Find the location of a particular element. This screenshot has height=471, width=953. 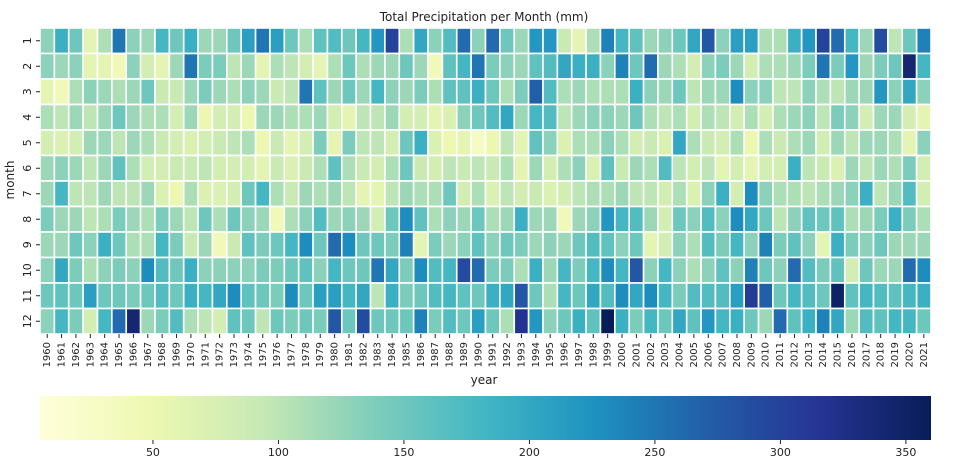

colorbar-tick-label: 300 is located at coordinates (780, 452).